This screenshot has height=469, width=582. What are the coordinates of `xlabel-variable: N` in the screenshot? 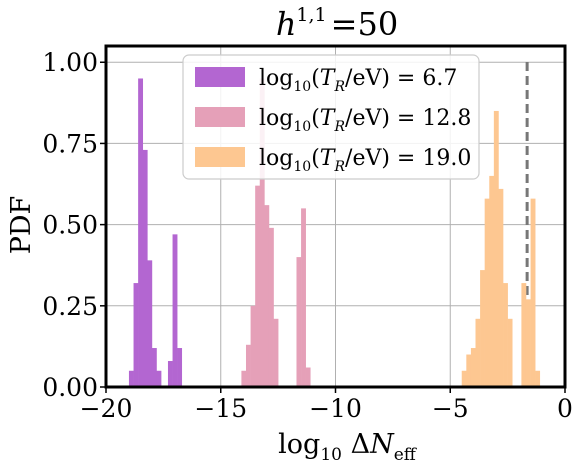 It's located at (382, 444).